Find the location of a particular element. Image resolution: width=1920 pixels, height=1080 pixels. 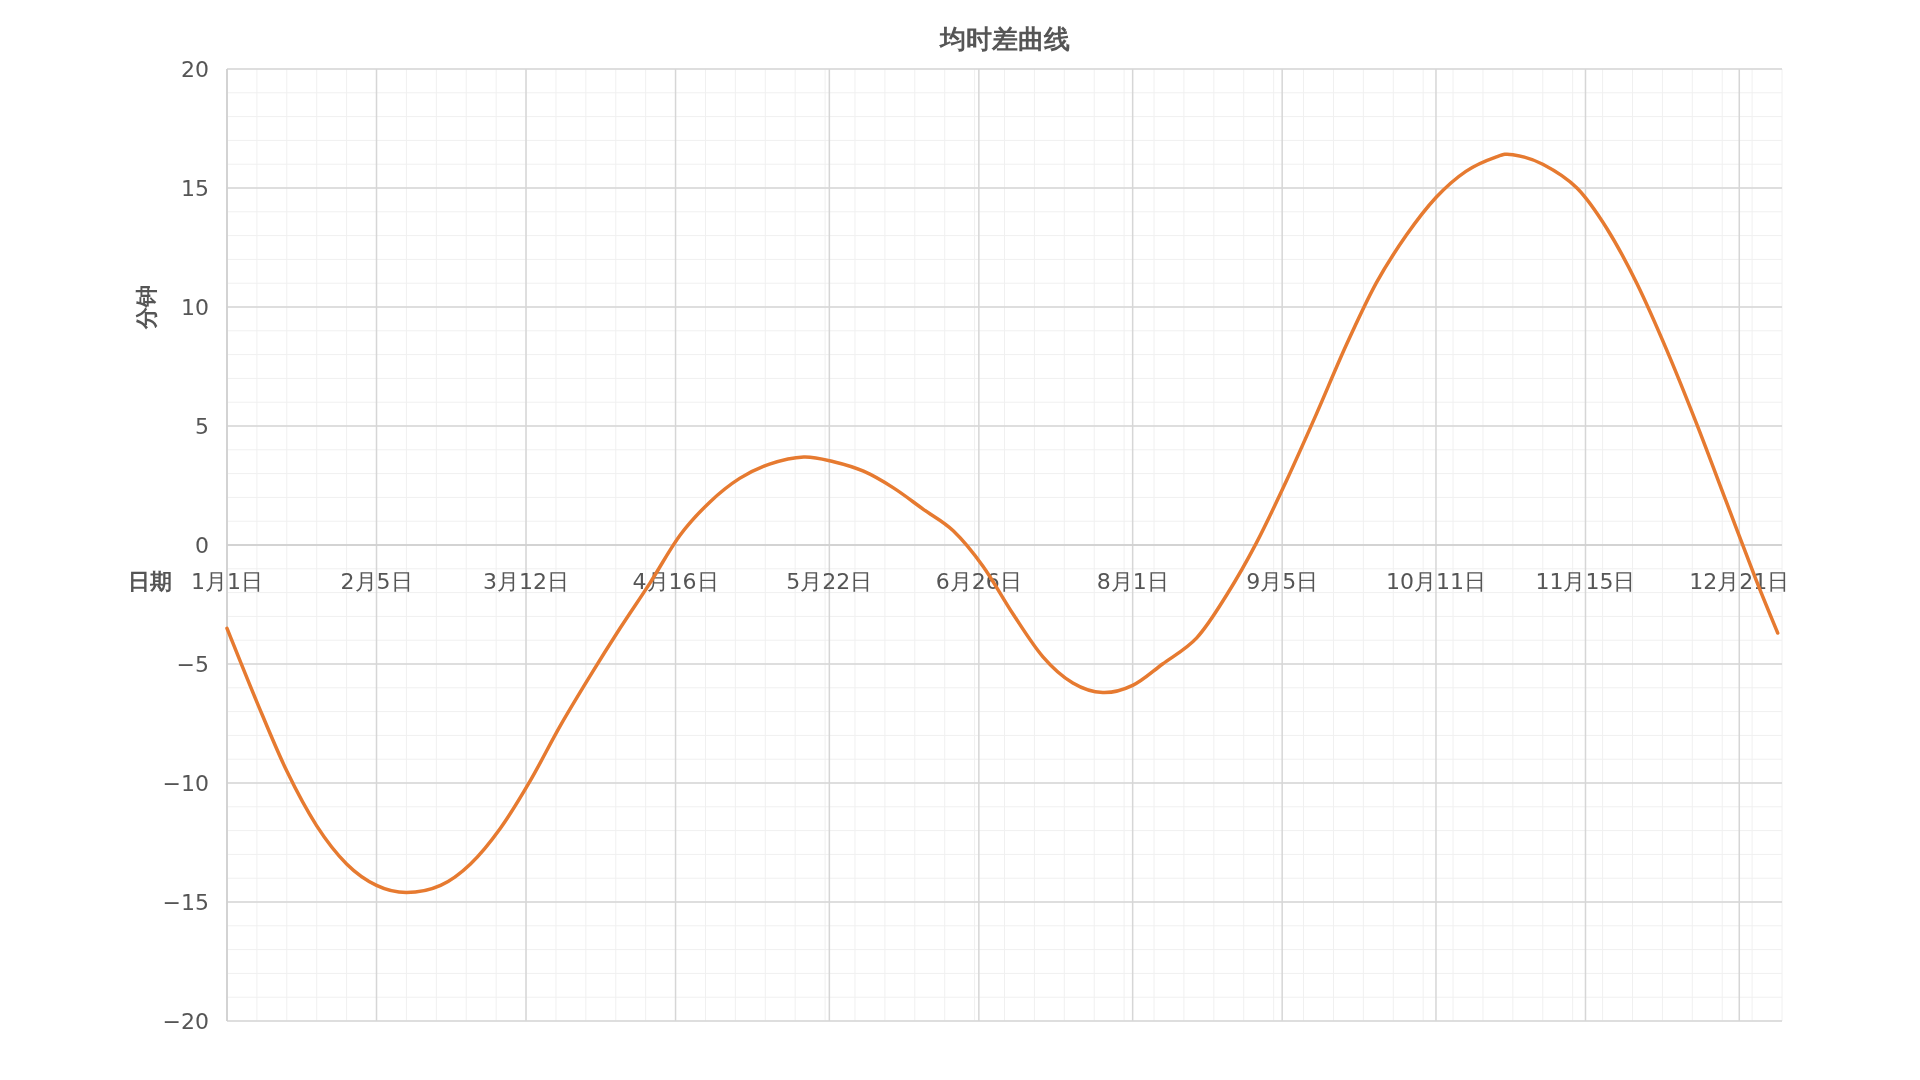

y-tick-label: 0 is located at coordinates (202, 545).